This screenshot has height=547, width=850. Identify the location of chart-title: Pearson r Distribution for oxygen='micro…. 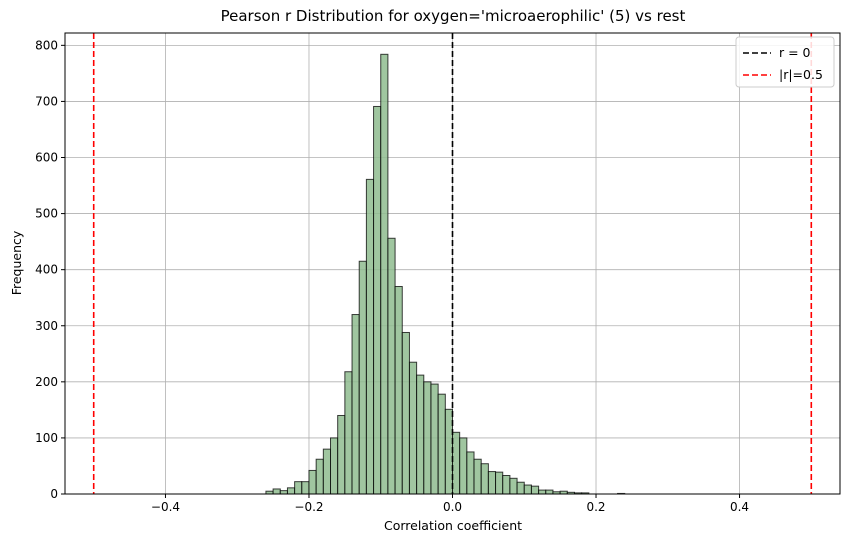
(453, 16).